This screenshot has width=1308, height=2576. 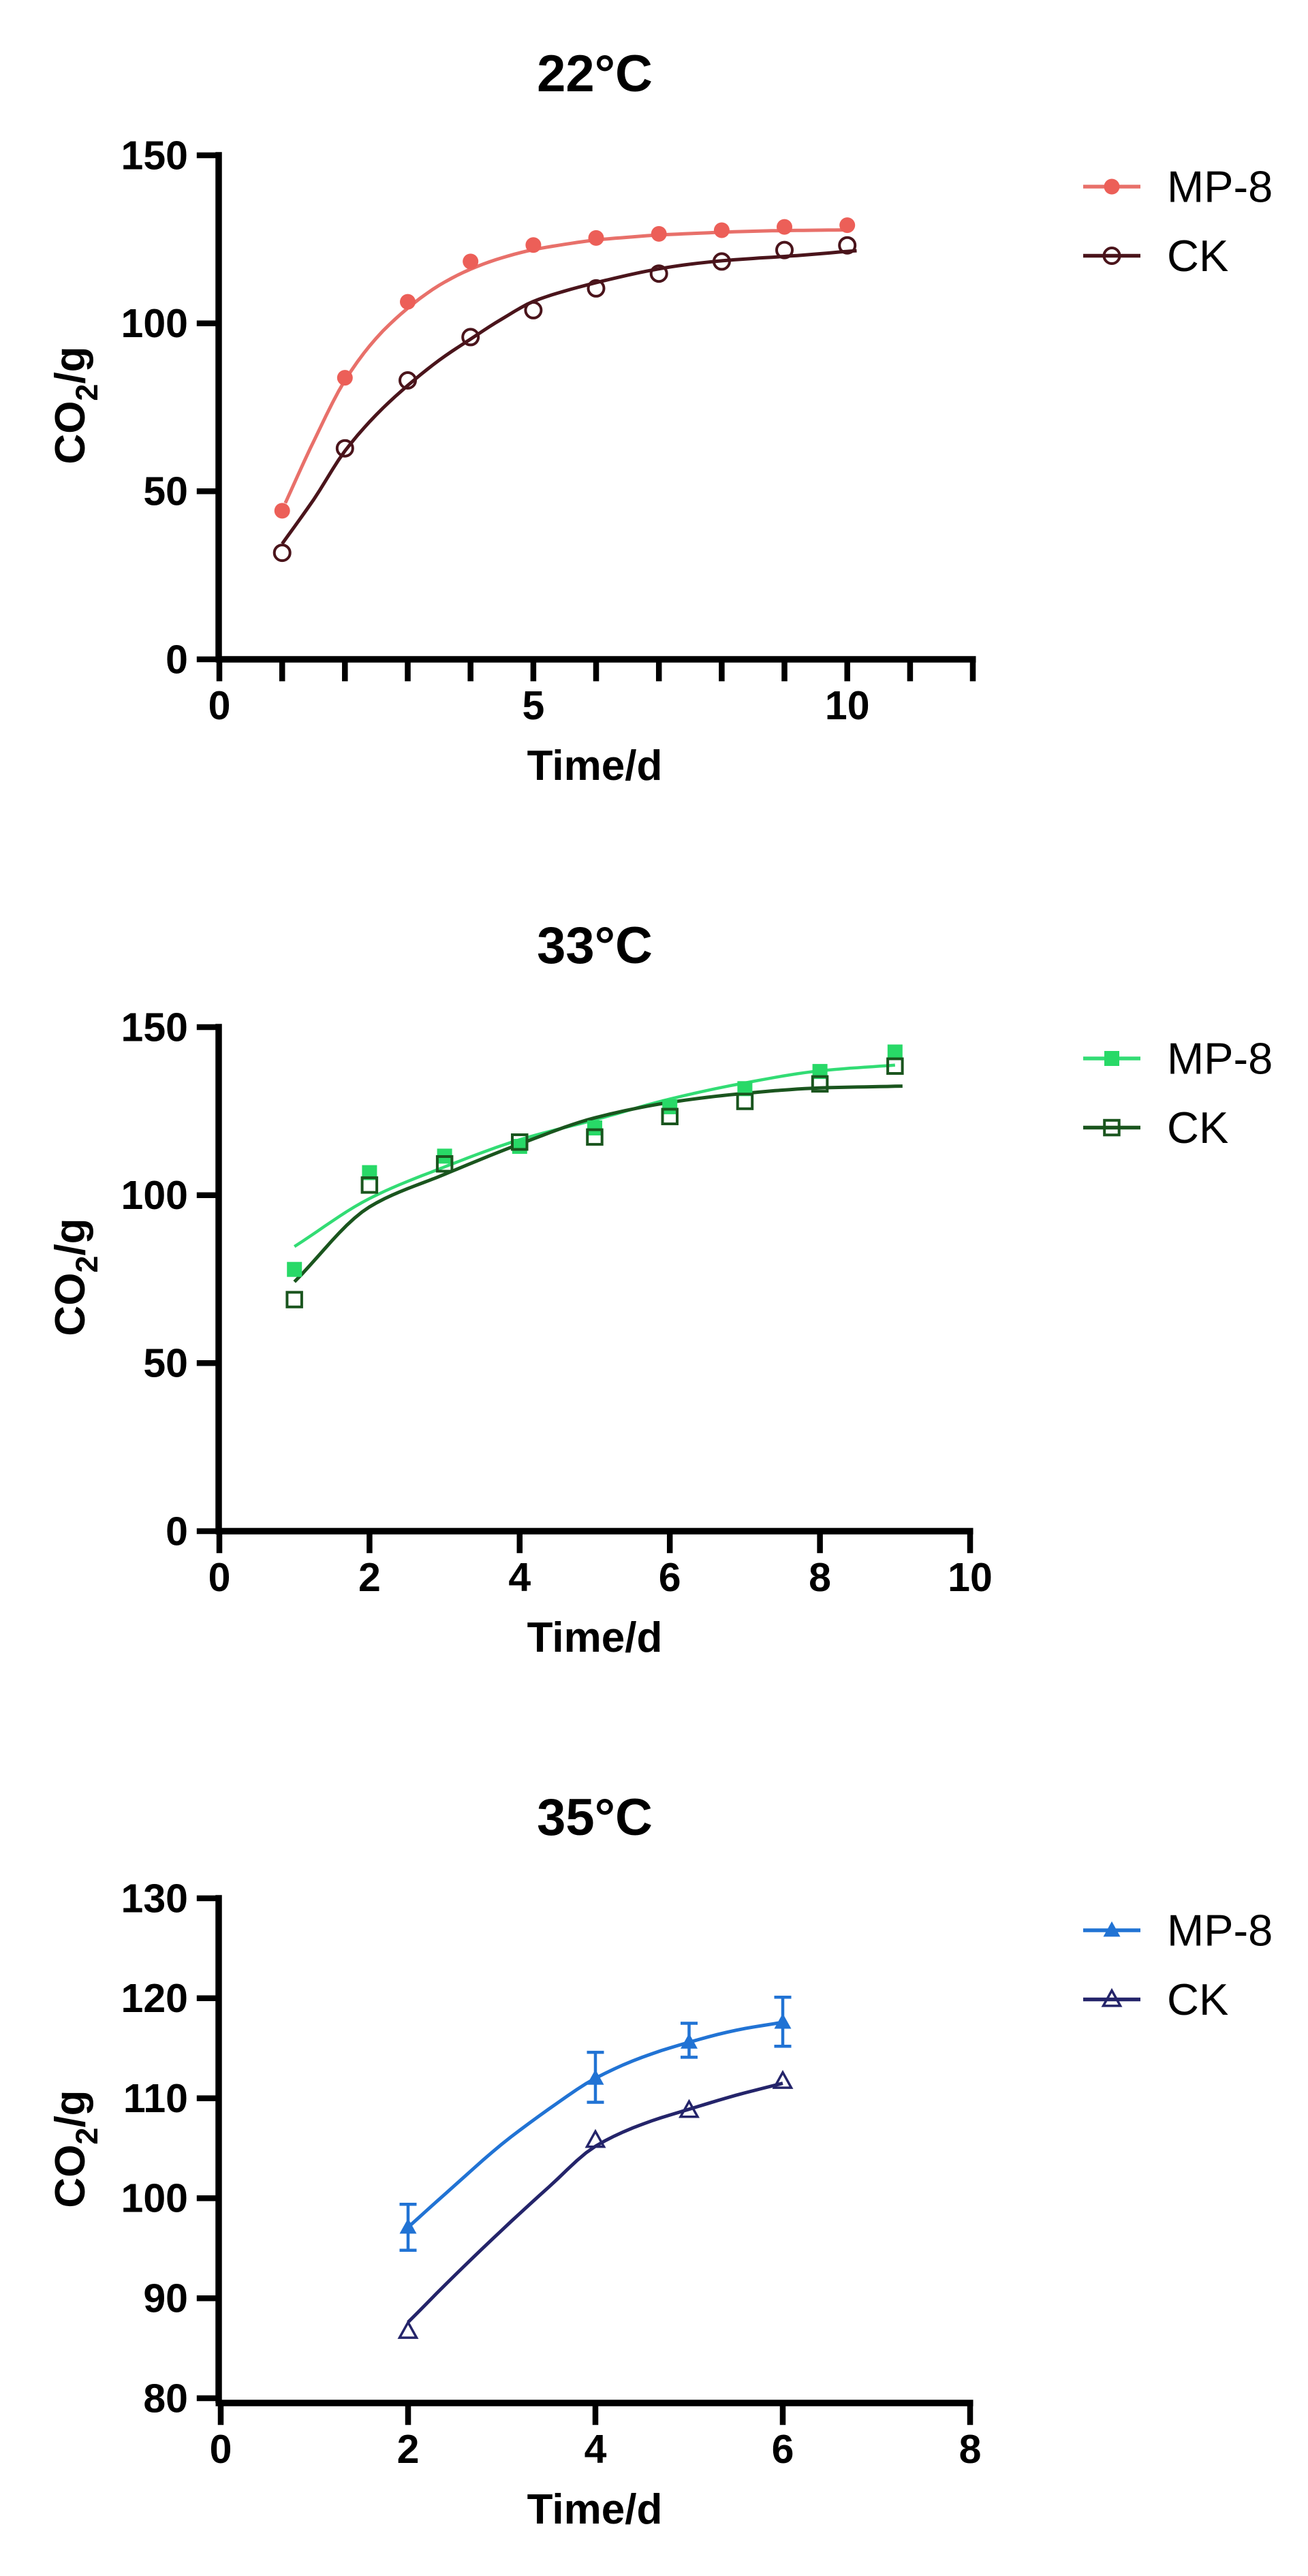 What do you see at coordinates (166, 2398) in the screenshot?
I see `svg-text: 80` at bounding box center [166, 2398].